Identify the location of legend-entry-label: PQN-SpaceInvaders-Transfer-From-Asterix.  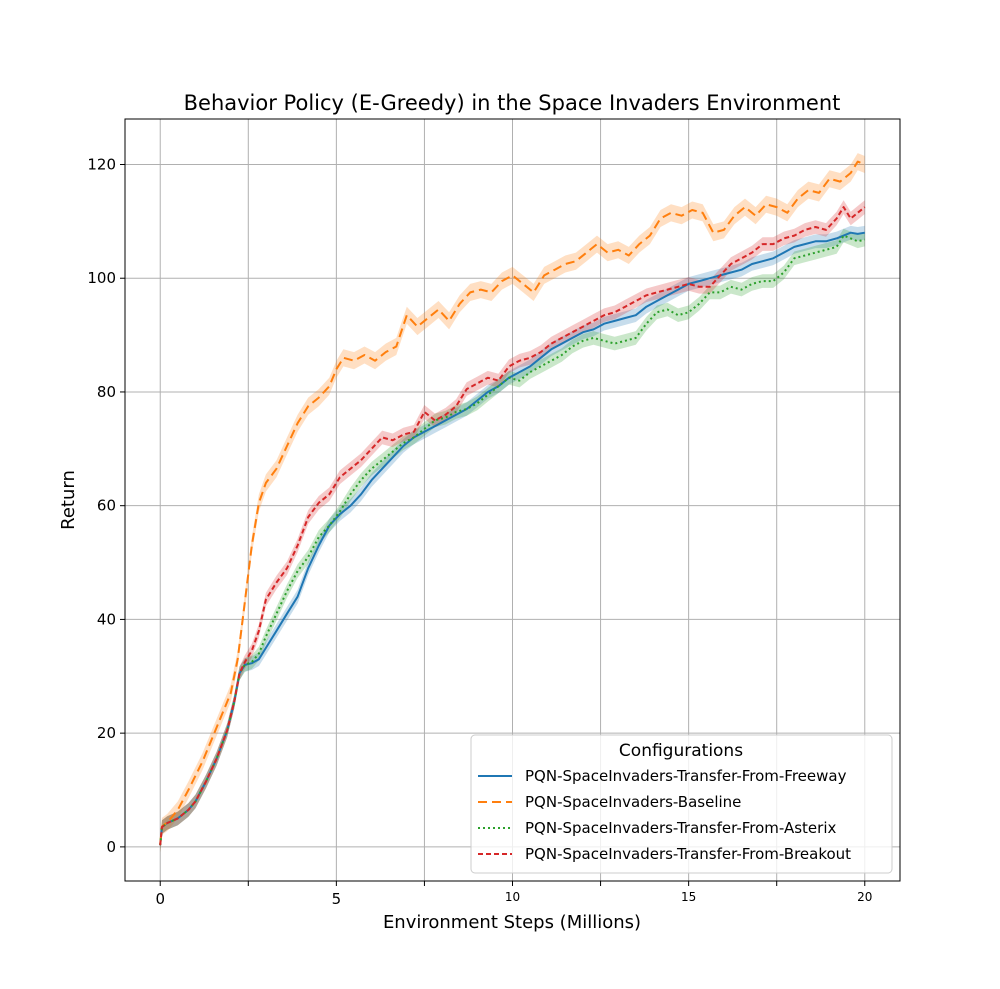
(680, 828).